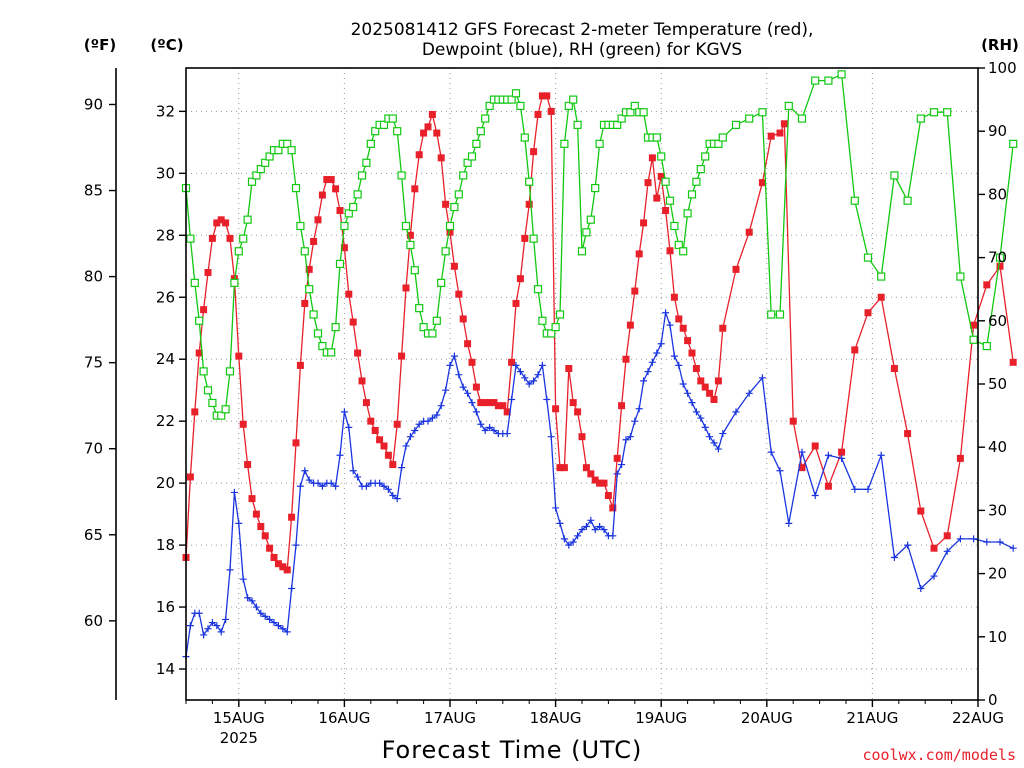 This screenshot has height=768, width=1024. Describe the element at coordinates (239, 718) in the screenshot. I see `x-tick-label: 15AUG` at that location.